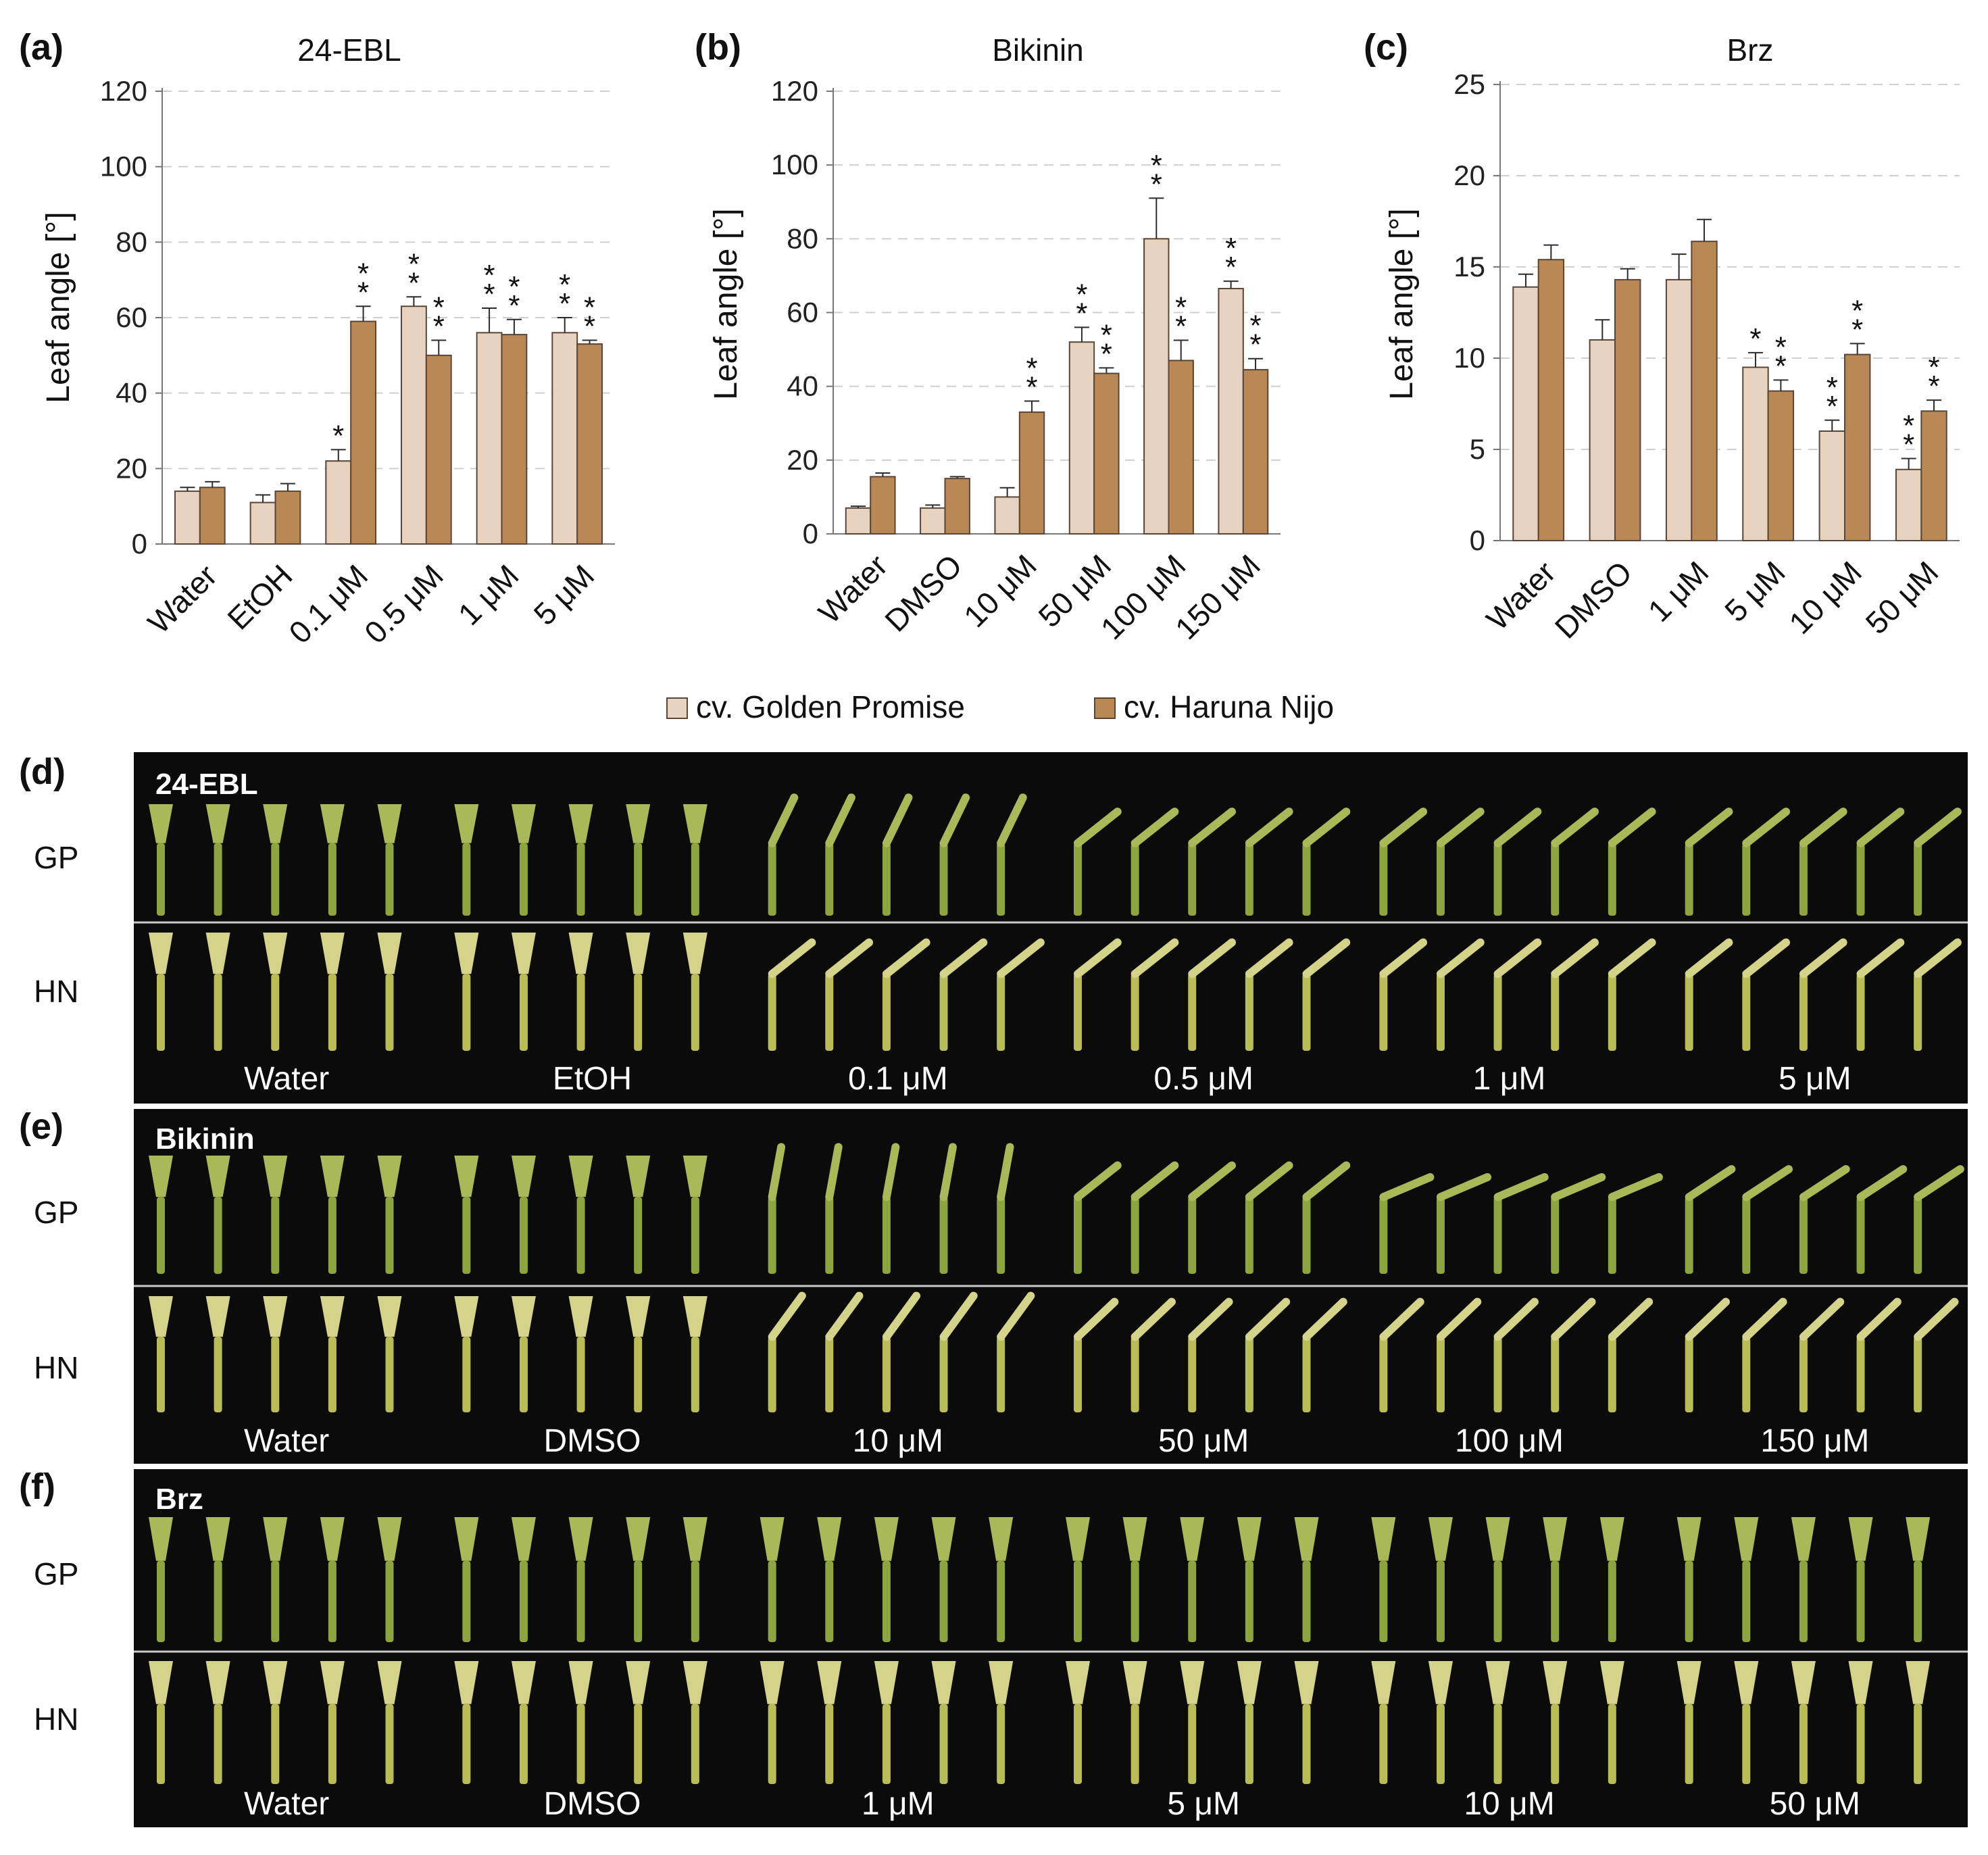  Describe the element at coordinates (56, 1212) in the screenshot. I see `photo-e-row-gp: GP` at that location.